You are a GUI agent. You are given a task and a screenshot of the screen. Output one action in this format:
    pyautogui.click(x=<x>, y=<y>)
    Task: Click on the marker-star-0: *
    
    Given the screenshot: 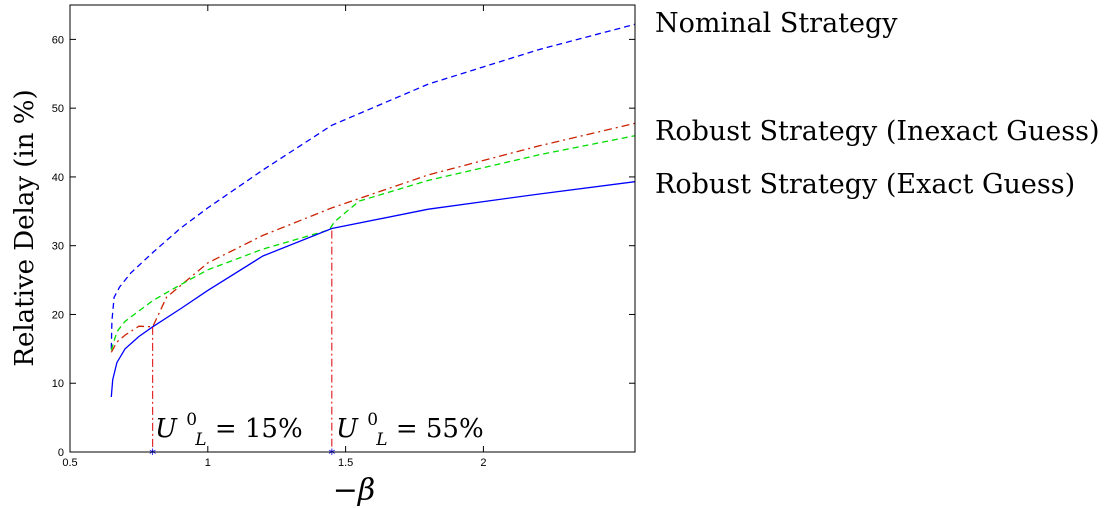 What is the action you would take?
    pyautogui.click(x=152, y=455)
    